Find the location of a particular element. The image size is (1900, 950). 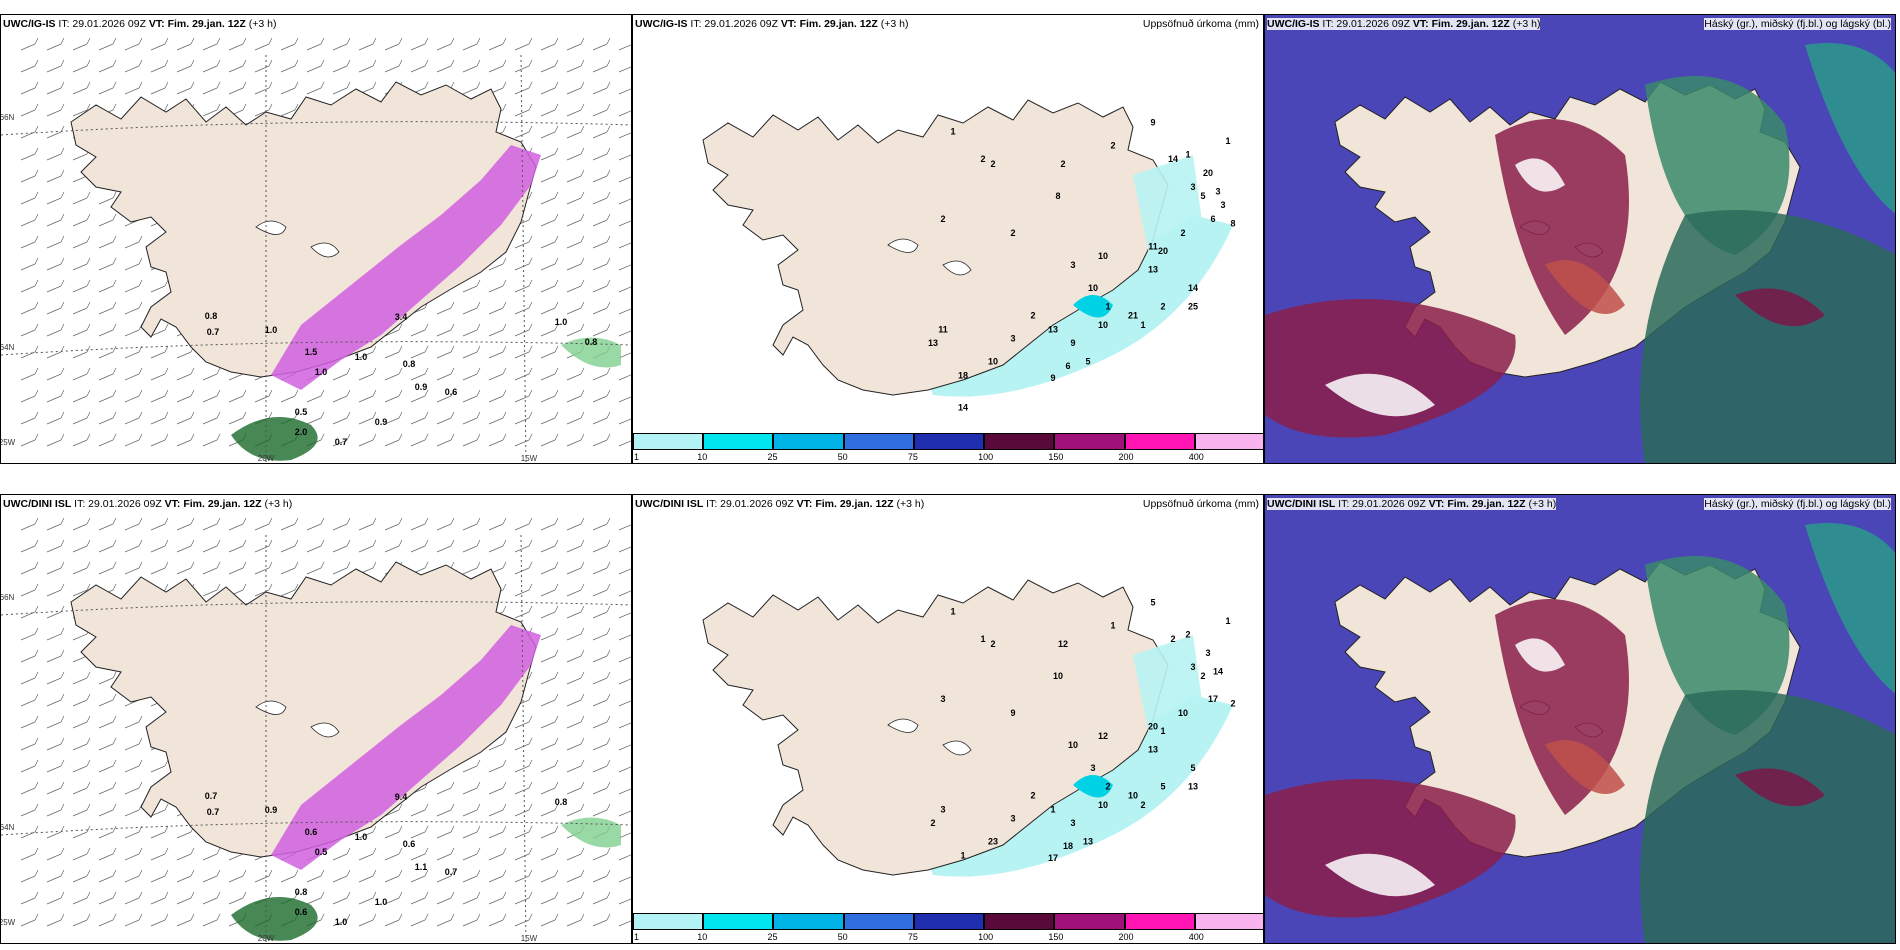

precip-value-label: 23 is located at coordinates (993, 842).